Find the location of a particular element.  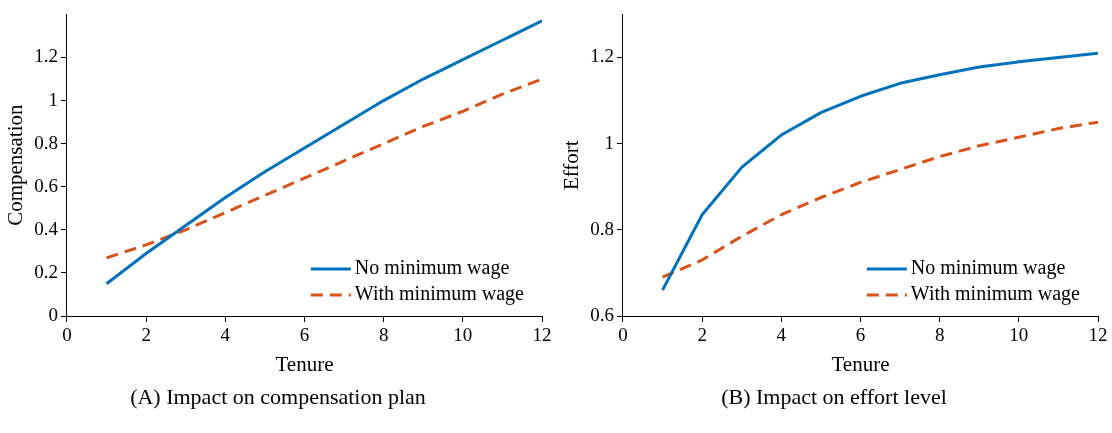

y-axis-title: Effort is located at coordinates (571, 165).